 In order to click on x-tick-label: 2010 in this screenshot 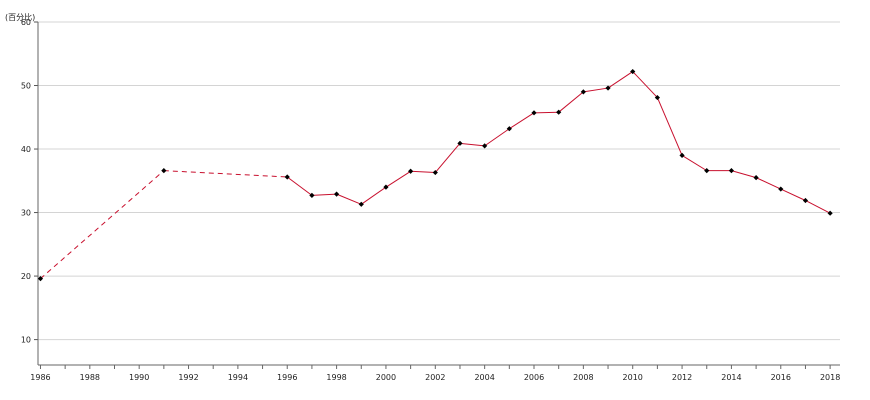, I will do `click(633, 377)`.